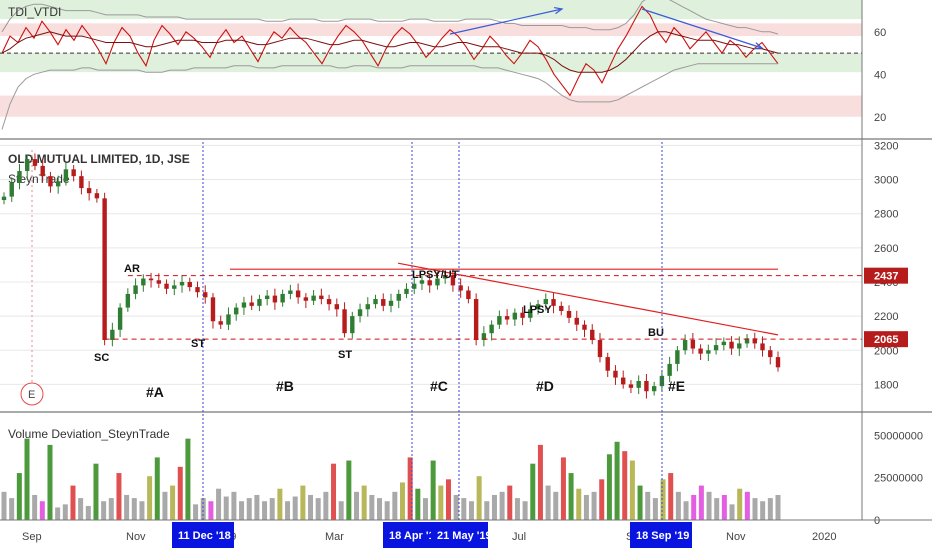 This screenshot has height=550, width=932. I want to click on phase-label-d: #D, so click(545, 386).